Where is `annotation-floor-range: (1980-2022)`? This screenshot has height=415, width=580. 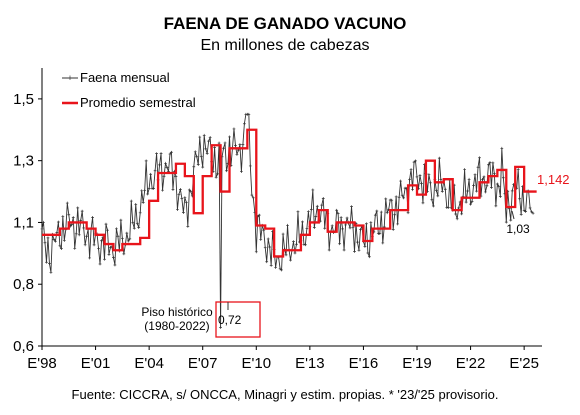
annotation-floor-range: (1980-2022) is located at coordinates (176, 326).